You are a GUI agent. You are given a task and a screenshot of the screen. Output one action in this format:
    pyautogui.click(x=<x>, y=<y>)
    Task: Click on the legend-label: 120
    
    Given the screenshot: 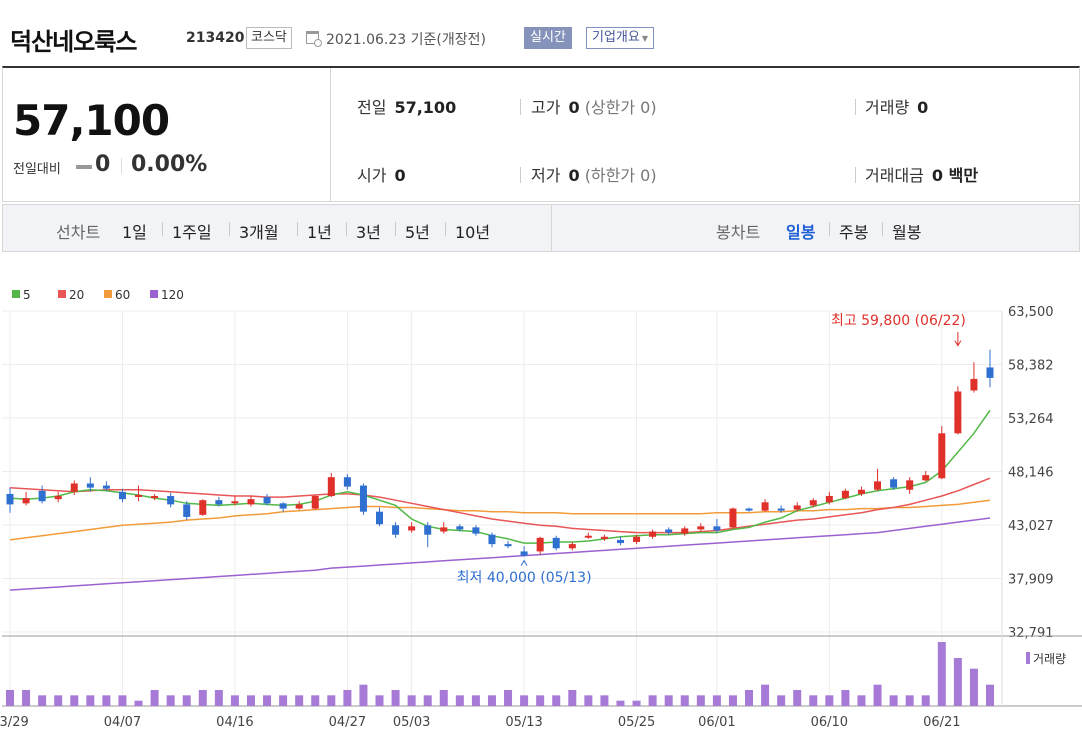 What is the action you would take?
    pyautogui.click(x=172, y=295)
    